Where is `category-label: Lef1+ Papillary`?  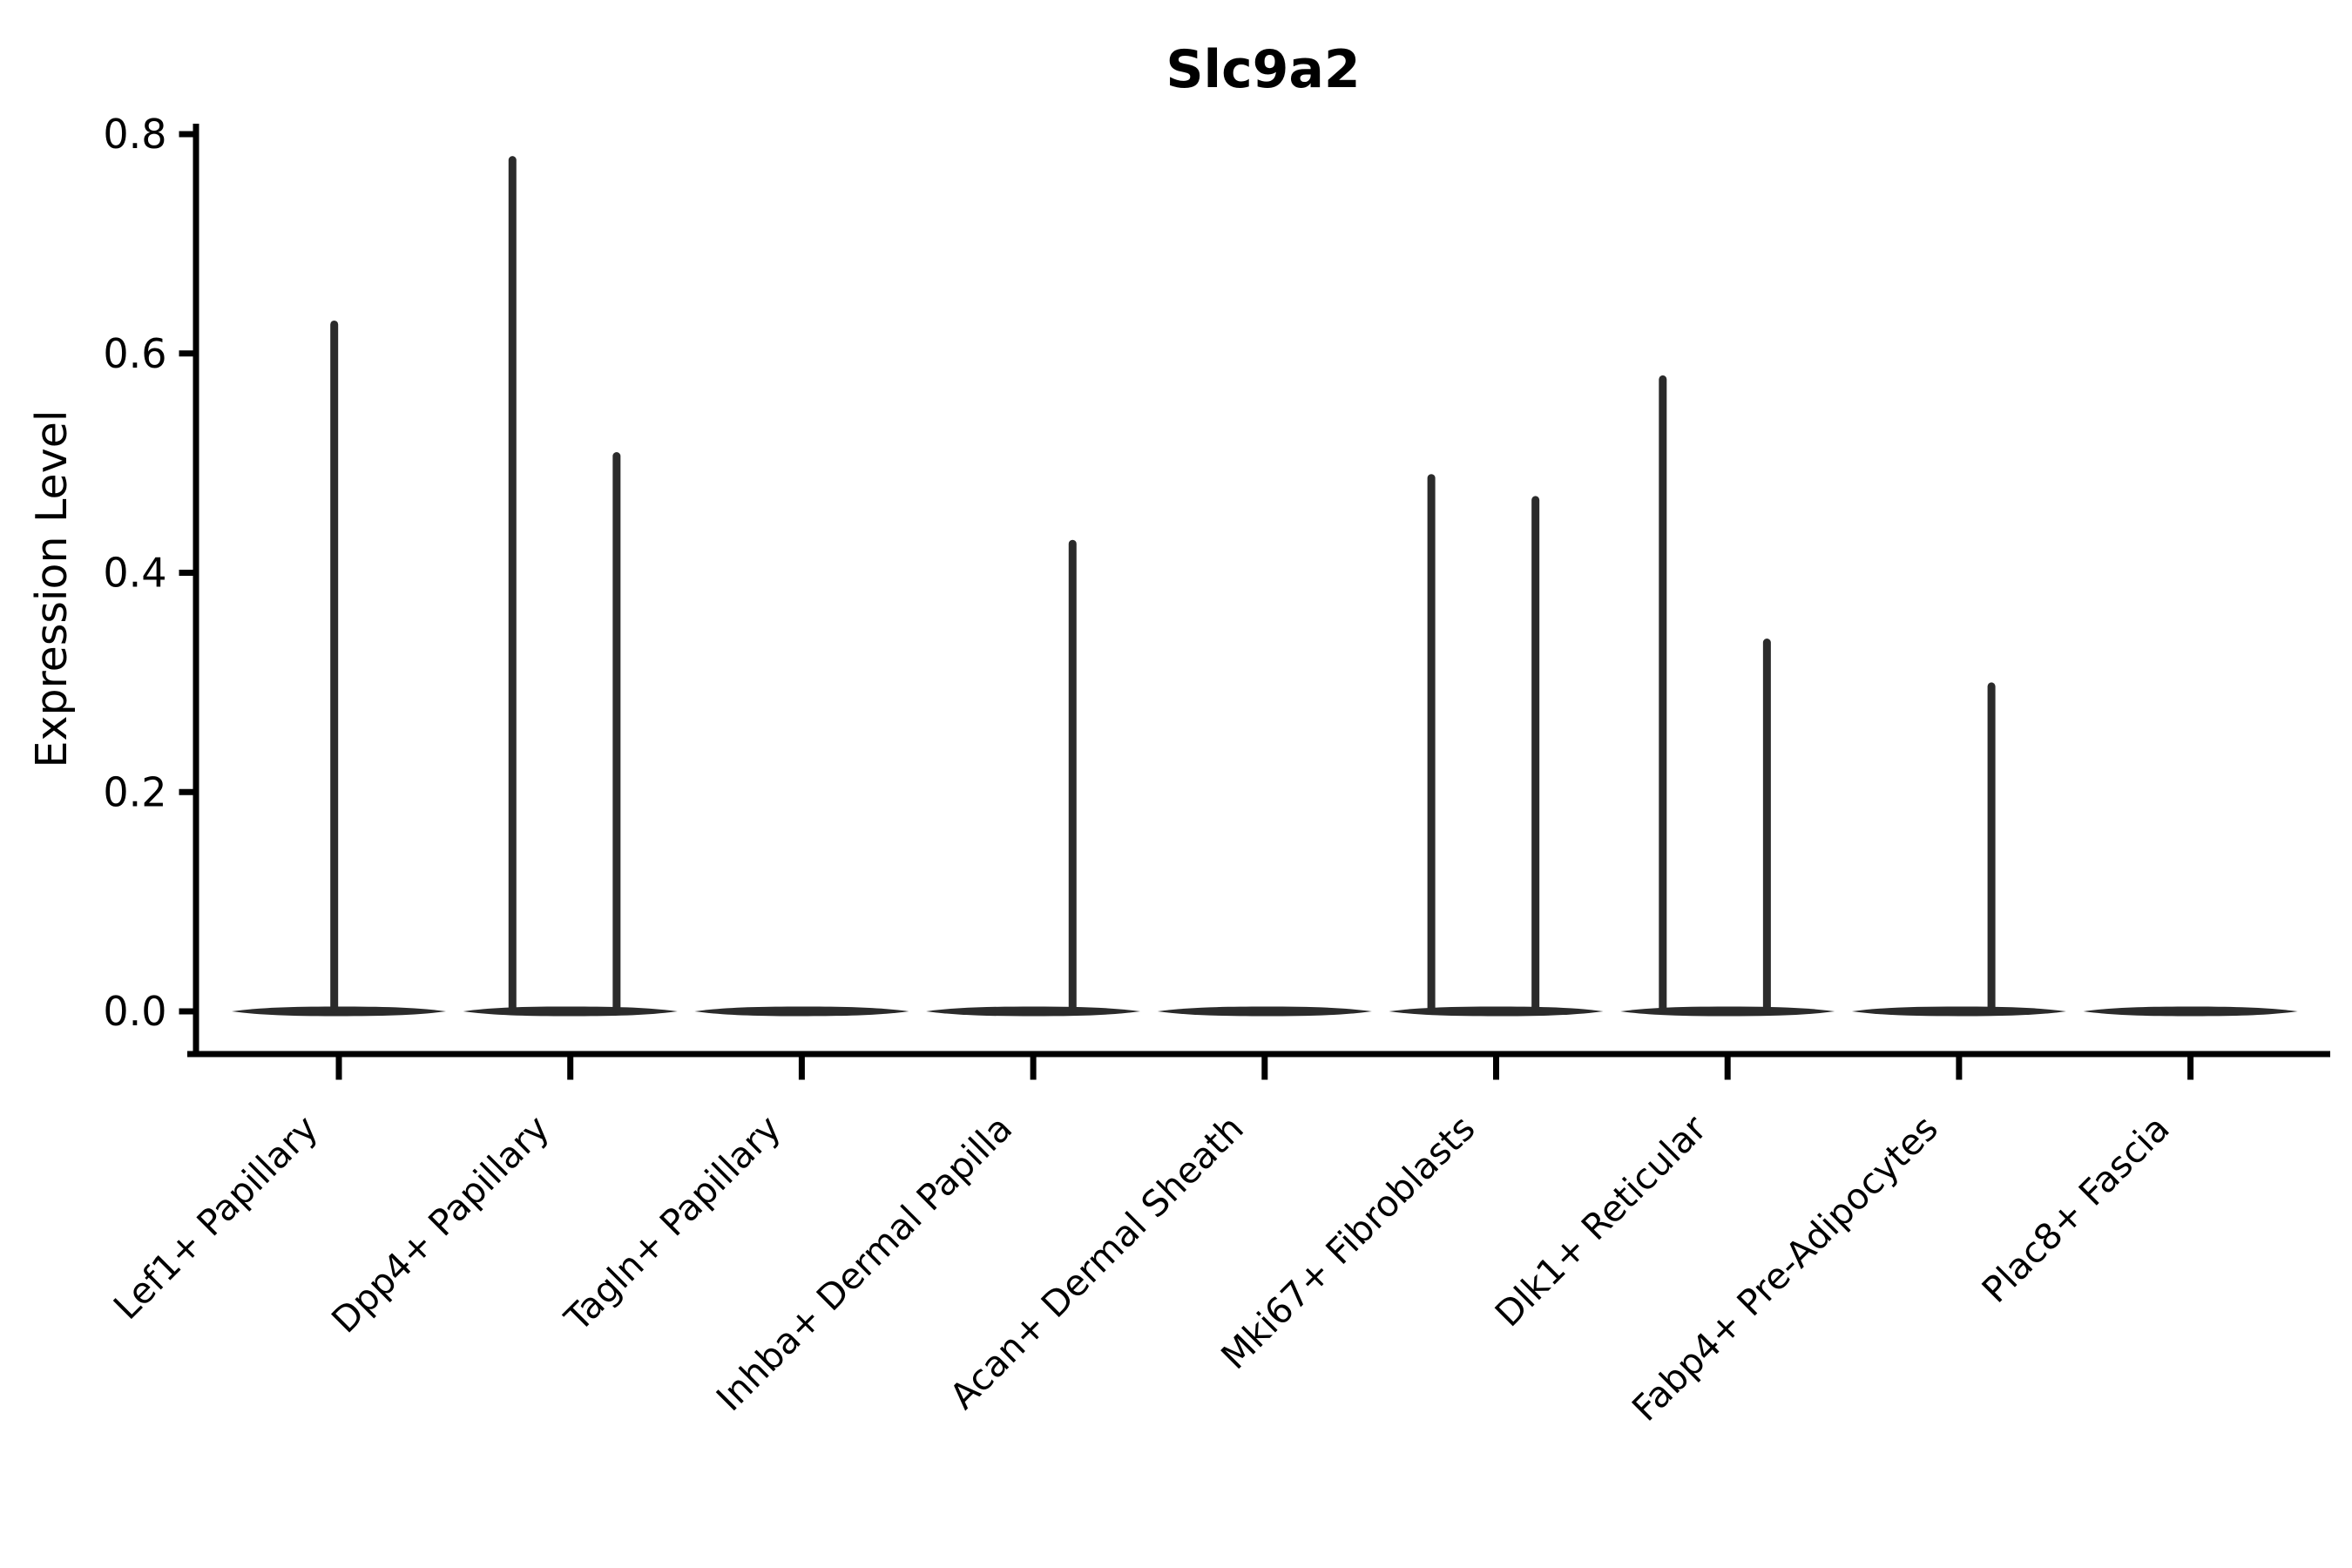
category-label: Lef1+ Papillary is located at coordinates (215, 1217).